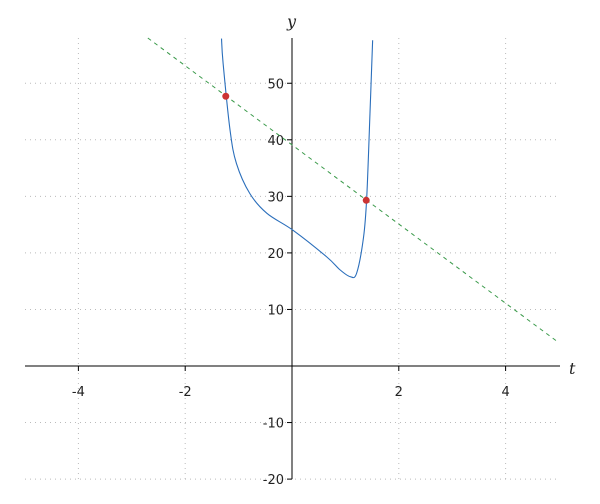 The image size is (600, 504). Describe the element at coordinates (296, 148) in the screenshot. I see `points` at that location.